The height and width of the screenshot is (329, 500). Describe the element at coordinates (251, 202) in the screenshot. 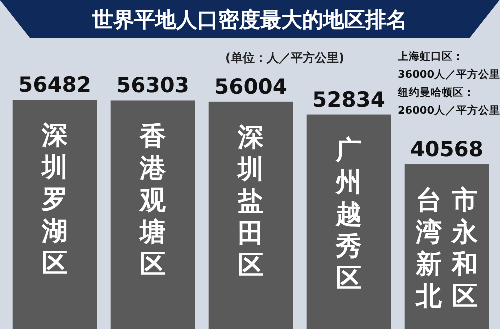

I see `x-tick-label: 深圳盐田区` at that location.